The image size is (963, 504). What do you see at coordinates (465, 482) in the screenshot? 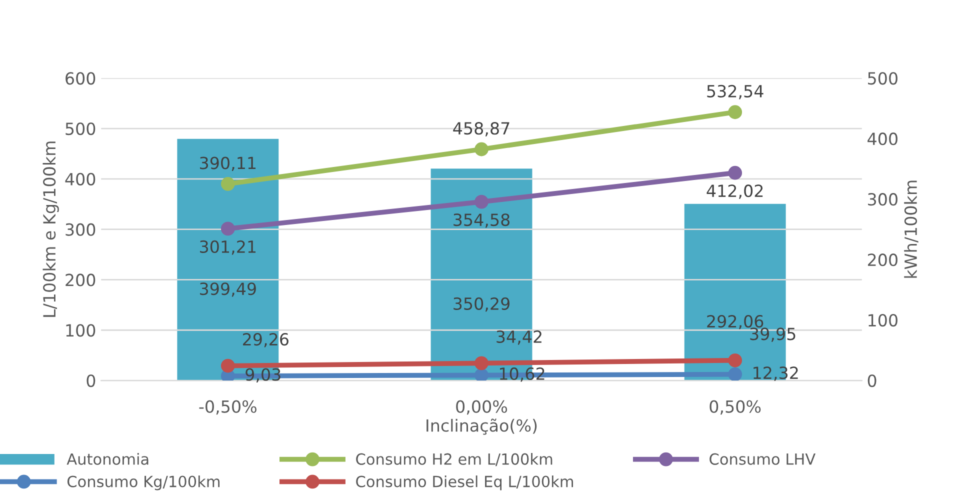
I see `legend-label: Consumo Diesel Eq L/100km` at bounding box center [465, 482].